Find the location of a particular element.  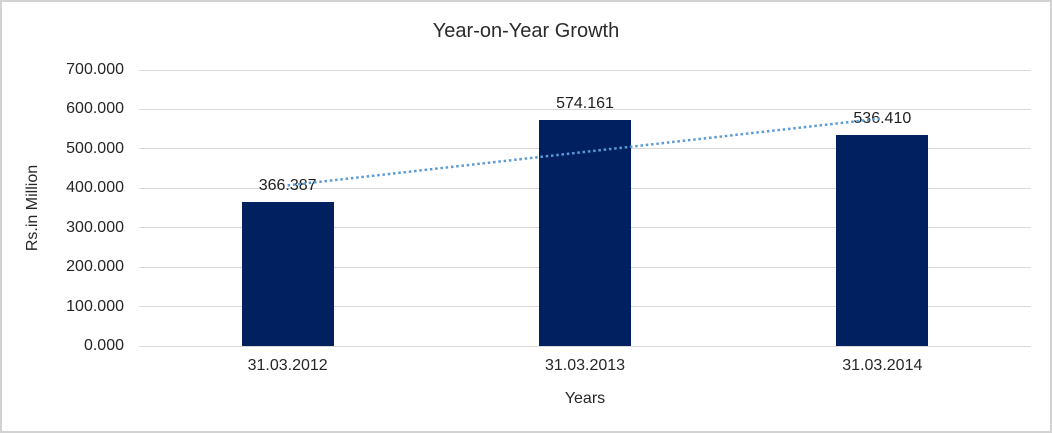

y-tick-label: 400.000 is located at coordinates (95, 188).